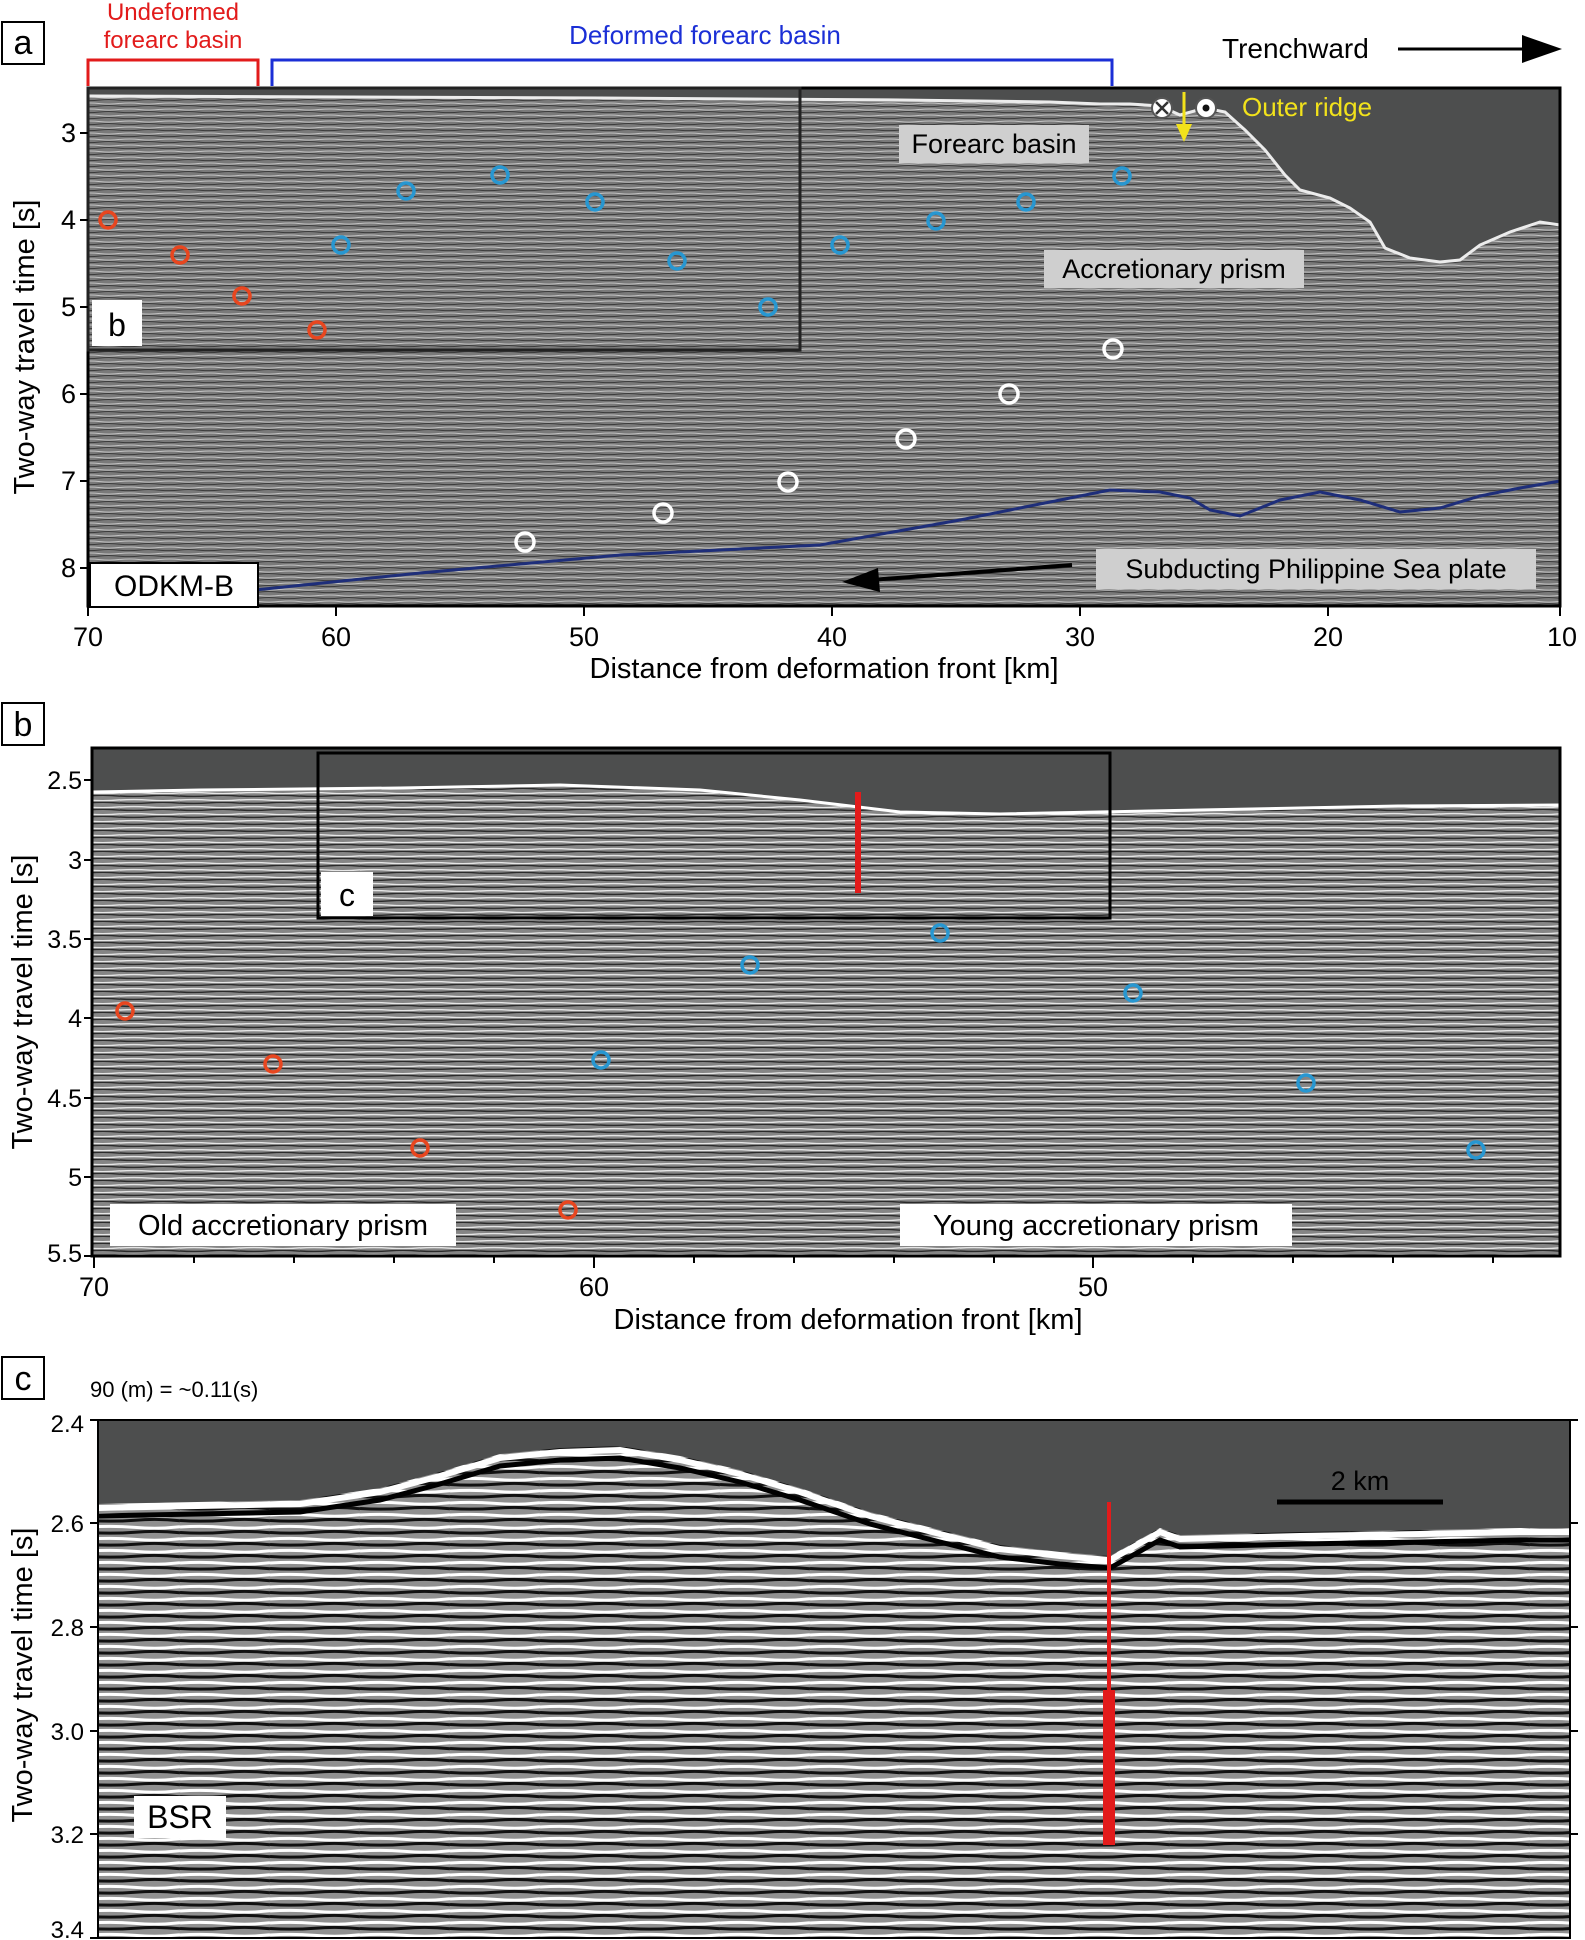 The image size is (1585, 1940). I want to click on panel-a-y-axis-label: Two-way travel time [s], so click(25, 347).